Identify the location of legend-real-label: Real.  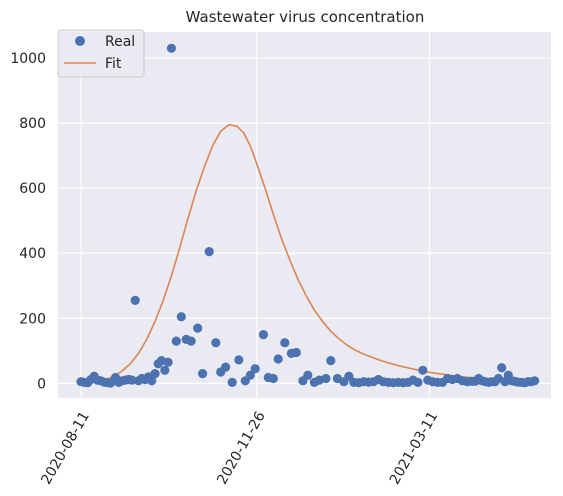
(120, 42).